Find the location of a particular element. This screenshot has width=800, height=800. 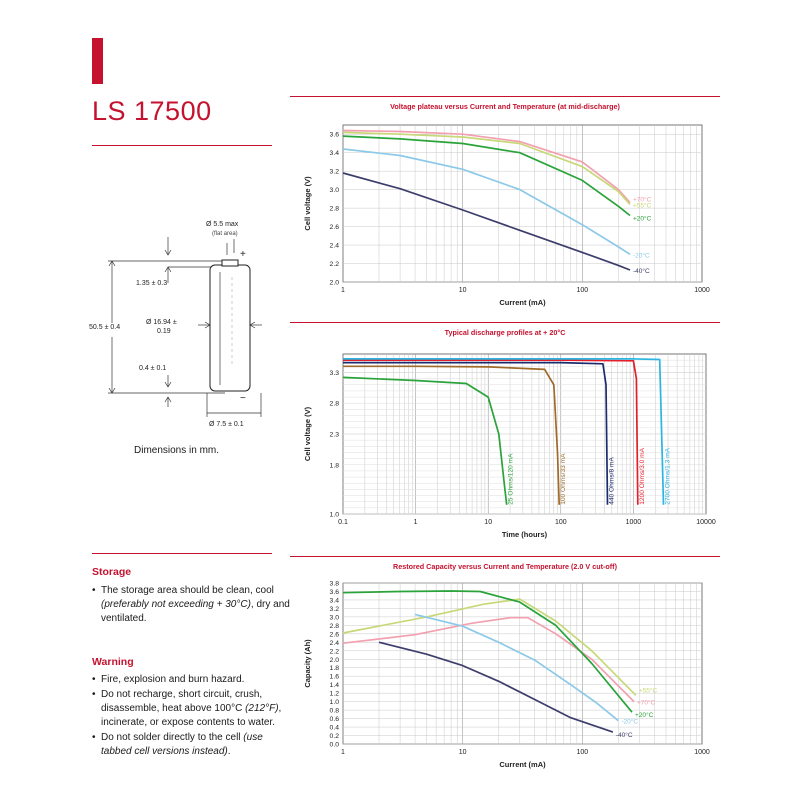

y-tick-label: 1.4 is located at coordinates (335, 685).